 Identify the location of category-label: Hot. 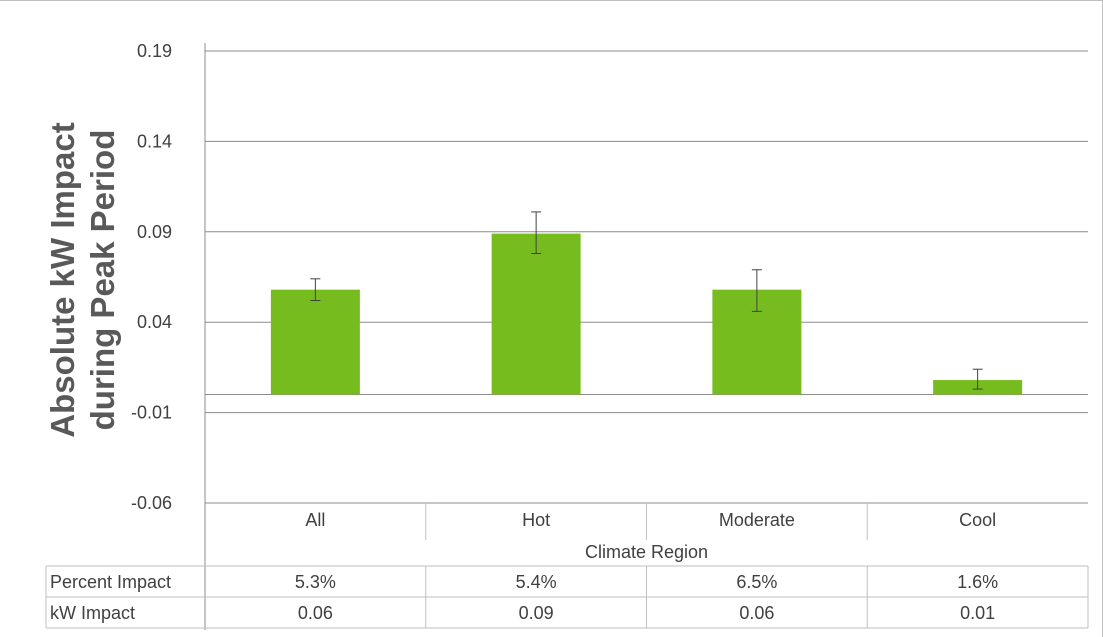
(536, 520).